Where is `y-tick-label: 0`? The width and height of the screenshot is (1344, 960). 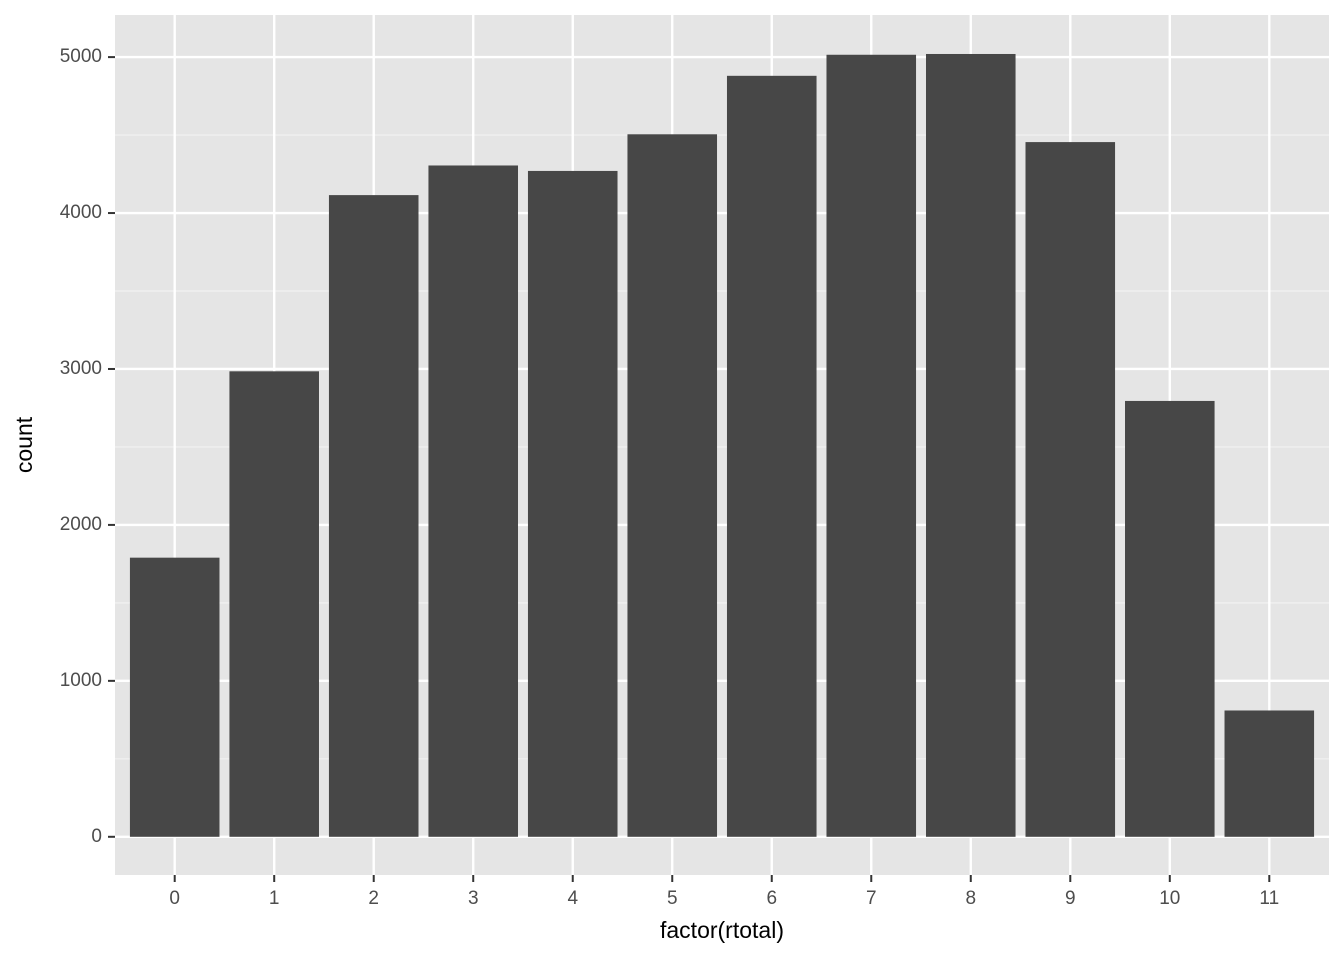
y-tick-label: 0 is located at coordinates (96, 836).